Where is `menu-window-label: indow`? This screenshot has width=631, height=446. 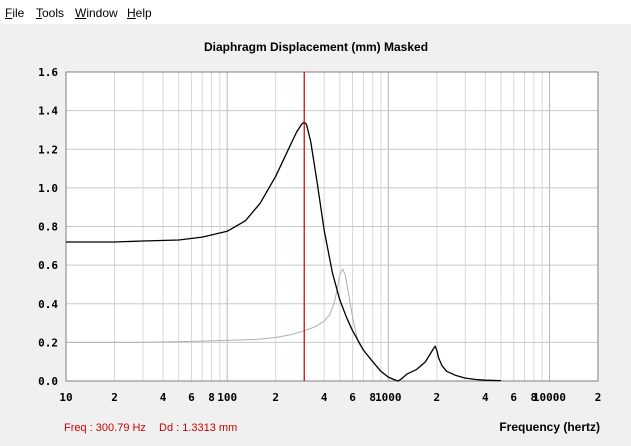 menu-window-label: indow is located at coordinates (102, 13).